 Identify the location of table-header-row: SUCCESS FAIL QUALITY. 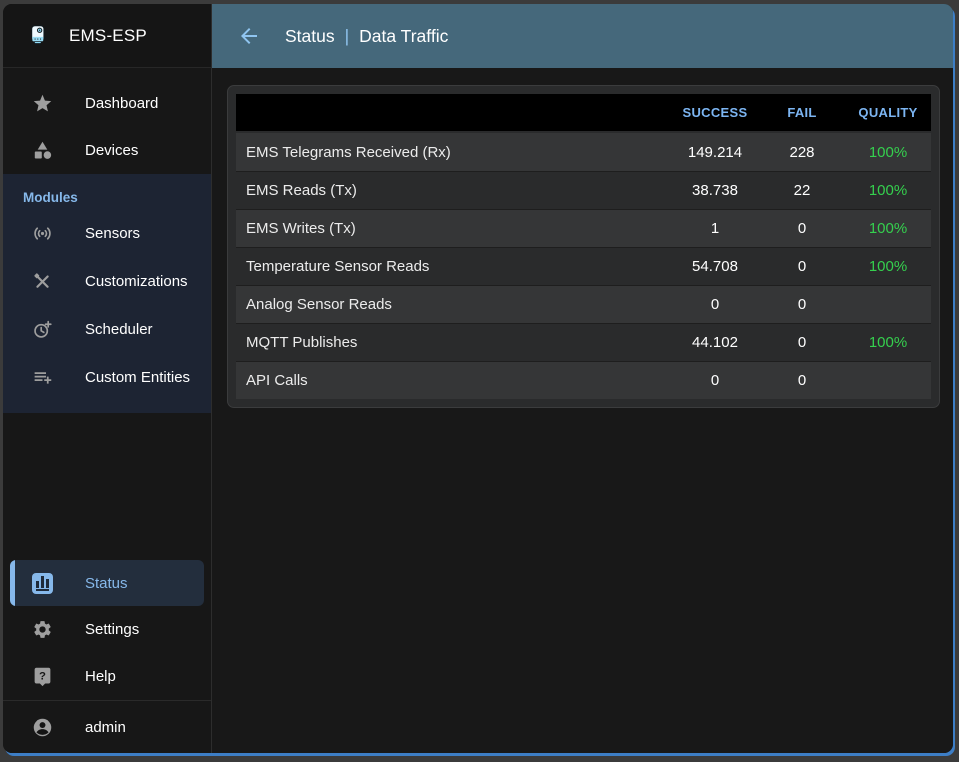
(583, 112).